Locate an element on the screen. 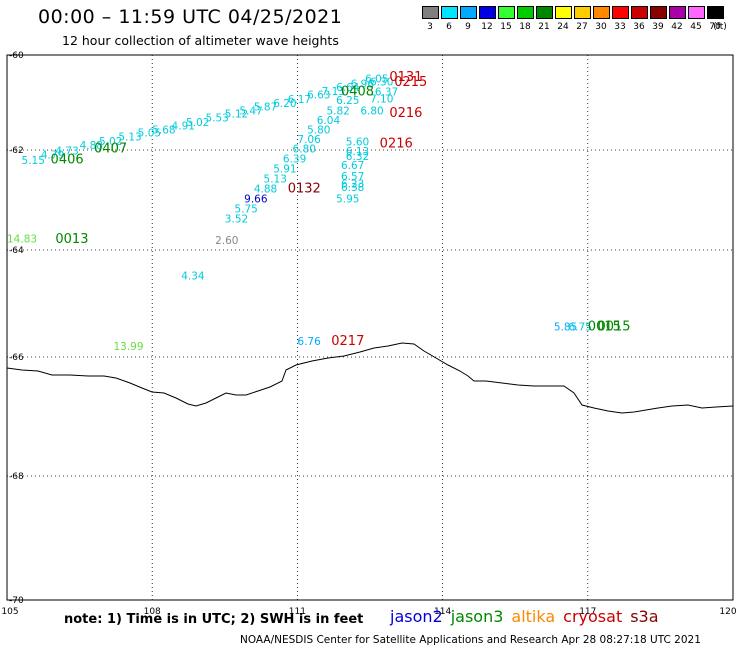  wave-height-label: 4.88 is located at coordinates (265, 190).